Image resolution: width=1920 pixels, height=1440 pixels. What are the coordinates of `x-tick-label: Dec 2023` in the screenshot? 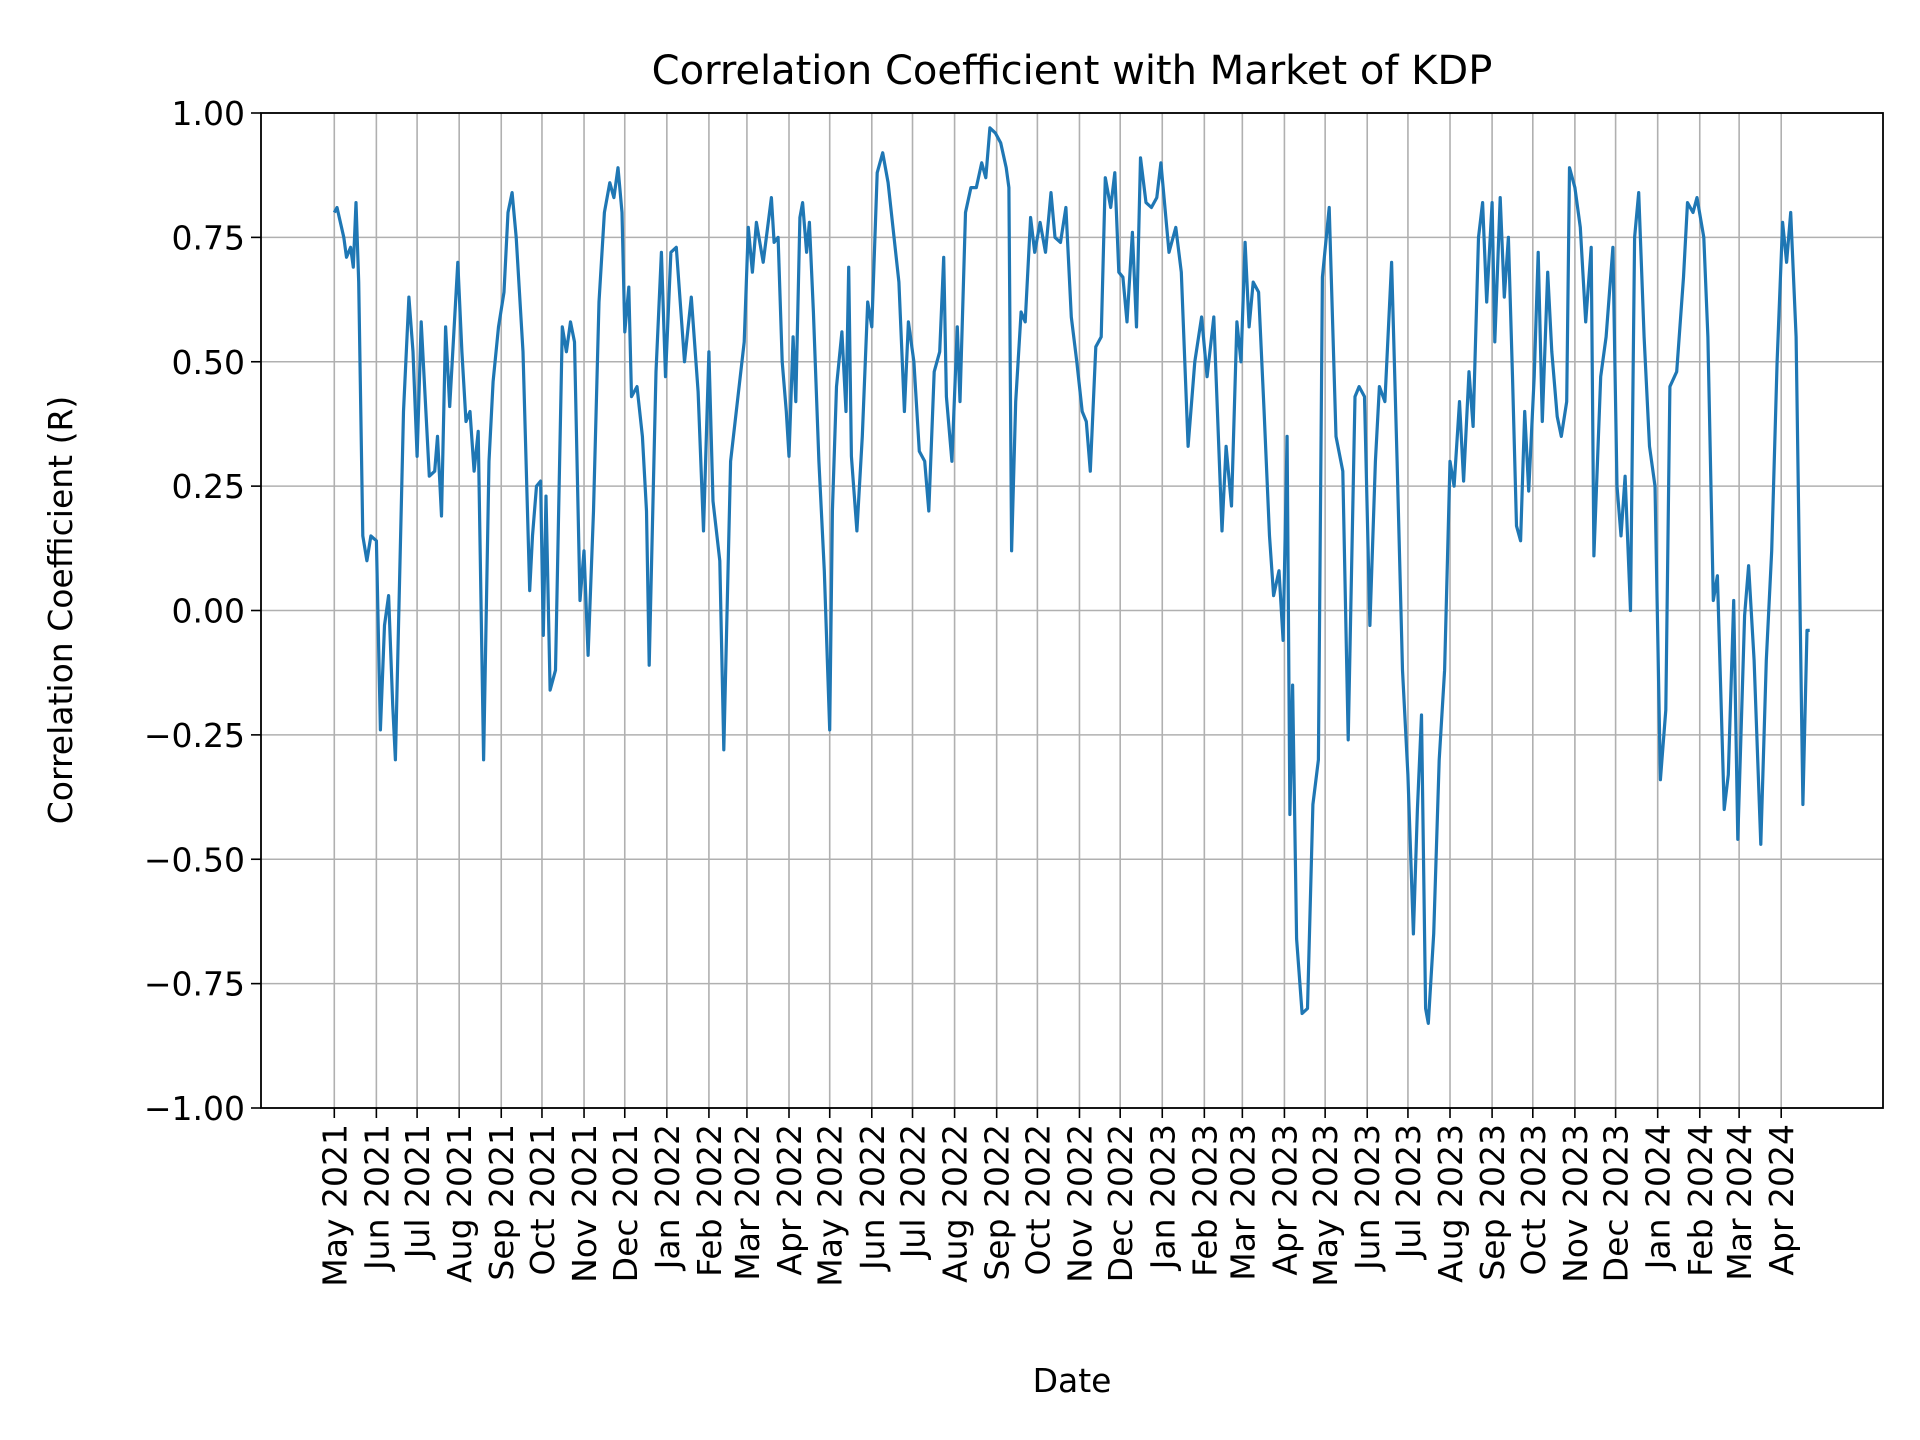 It's located at (1616, 1203).